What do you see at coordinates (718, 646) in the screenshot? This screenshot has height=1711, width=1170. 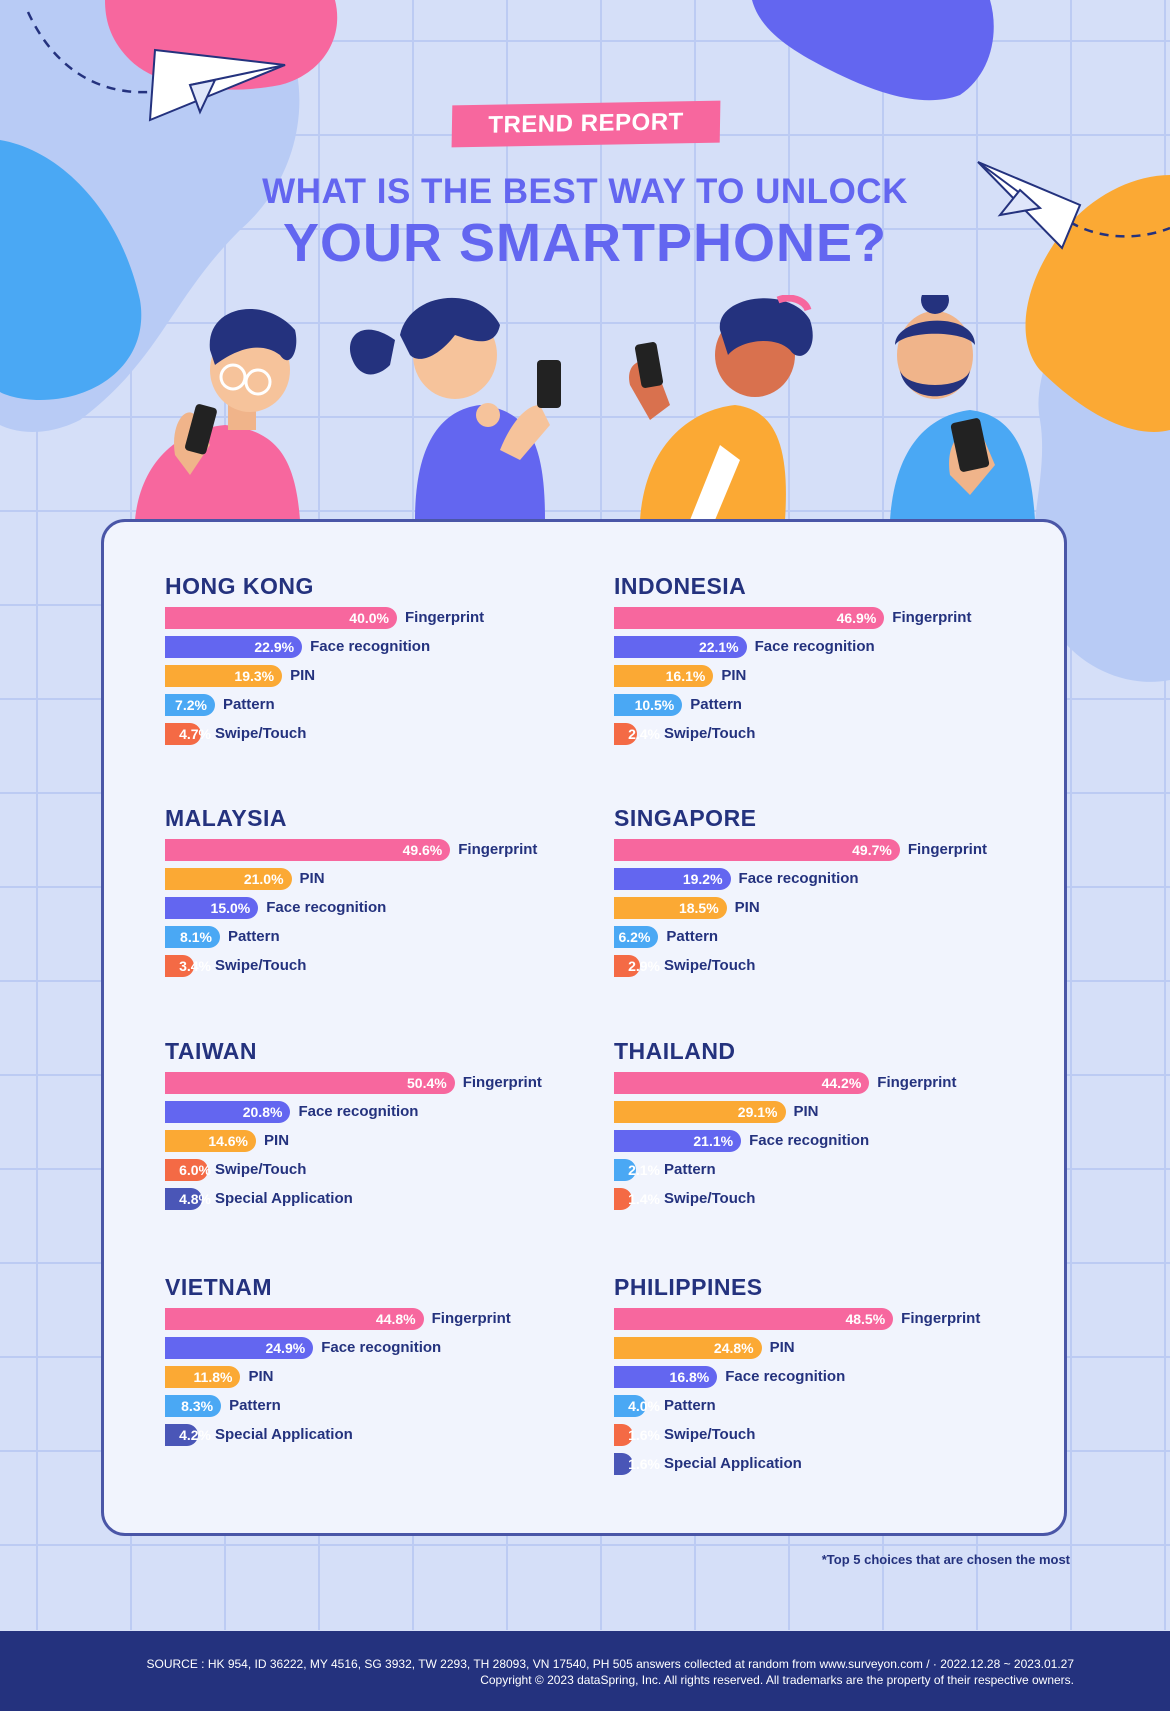 I see `bar-value-label: 22.1%` at bounding box center [718, 646].